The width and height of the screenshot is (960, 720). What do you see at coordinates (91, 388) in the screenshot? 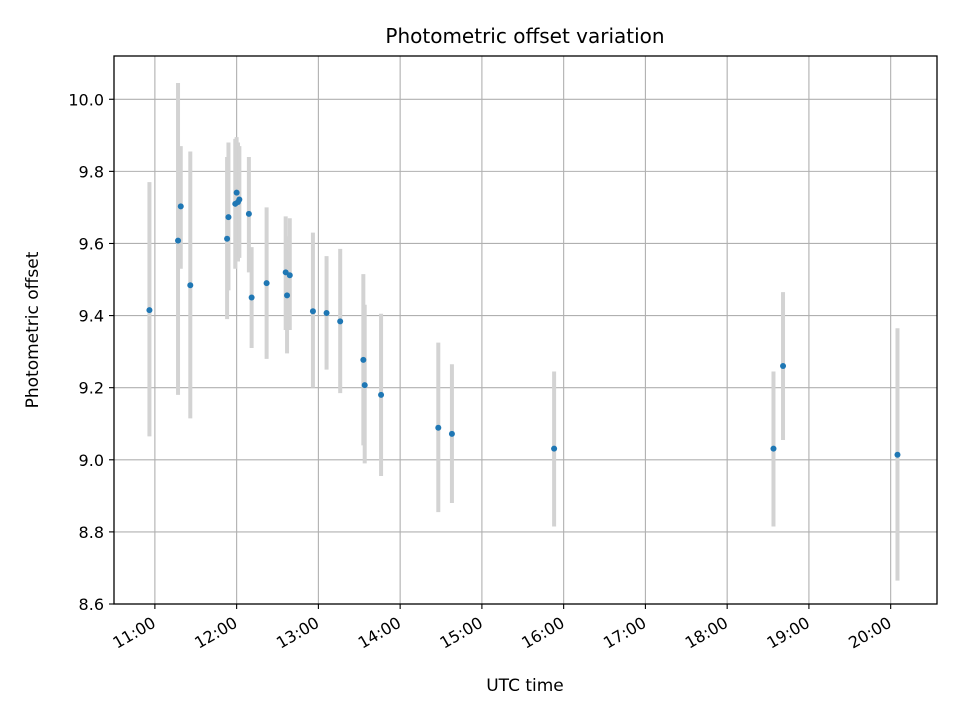
I see `y-tick-label: 9.2` at bounding box center [91, 388].